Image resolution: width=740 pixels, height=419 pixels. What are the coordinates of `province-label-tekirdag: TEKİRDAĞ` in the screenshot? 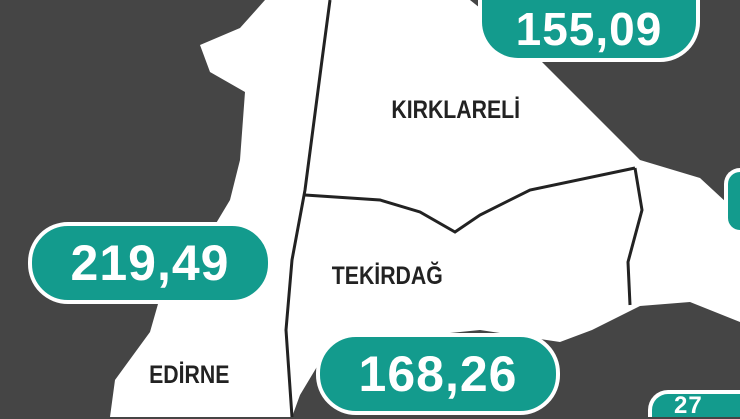 It's located at (387, 276).